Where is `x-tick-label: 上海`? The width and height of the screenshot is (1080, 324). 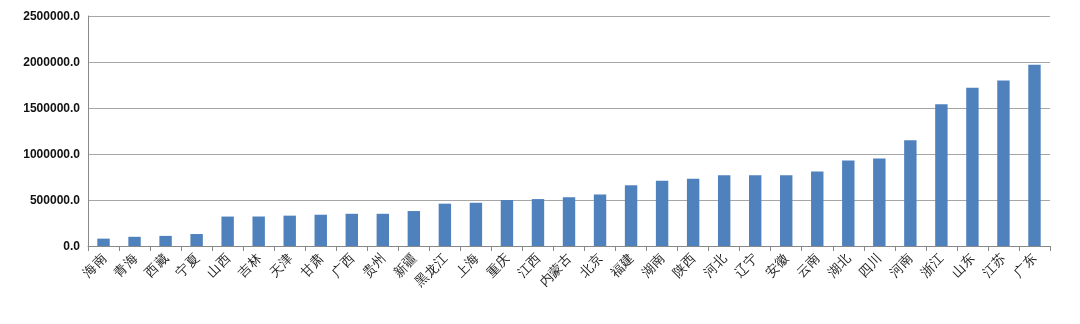 x-tick-label: 上海 is located at coordinates (467, 265).